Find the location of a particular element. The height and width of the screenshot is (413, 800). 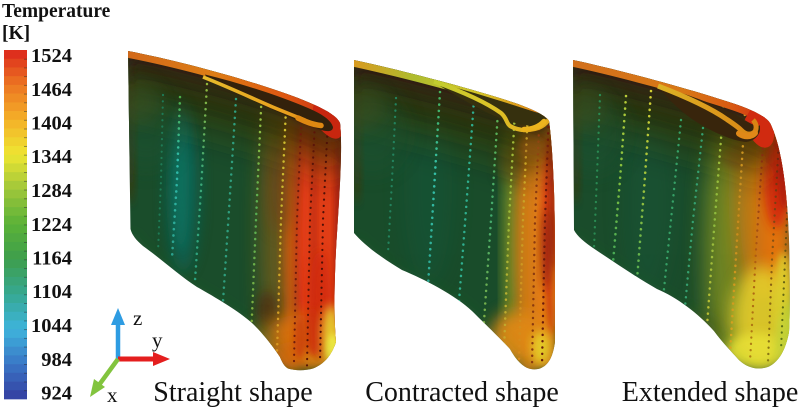

svg-text: [K] is located at coordinates (16, 33).